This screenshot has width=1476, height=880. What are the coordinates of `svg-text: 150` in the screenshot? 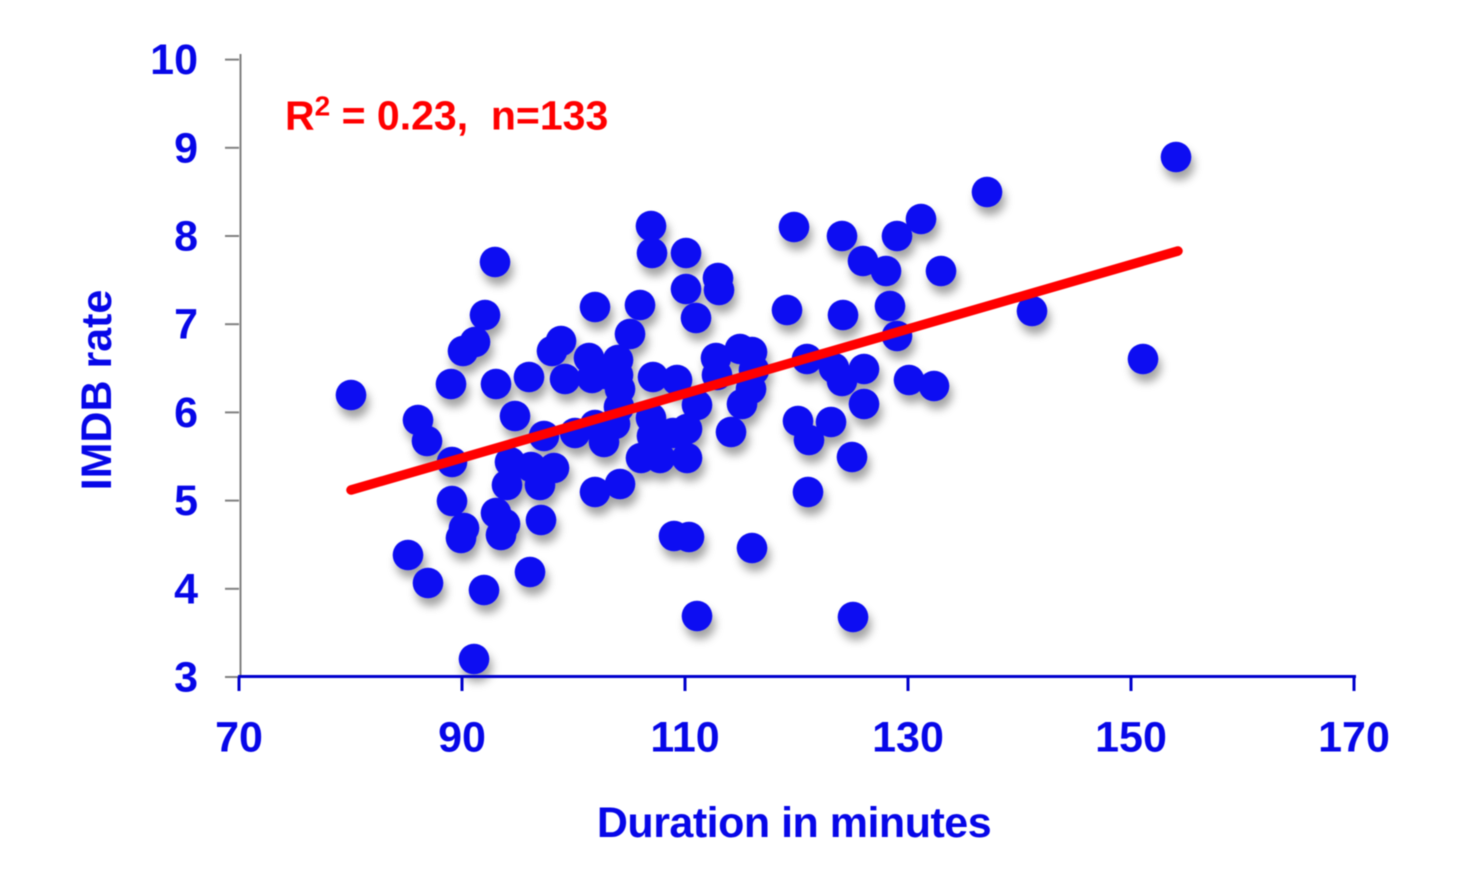 It's located at (1131, 738).